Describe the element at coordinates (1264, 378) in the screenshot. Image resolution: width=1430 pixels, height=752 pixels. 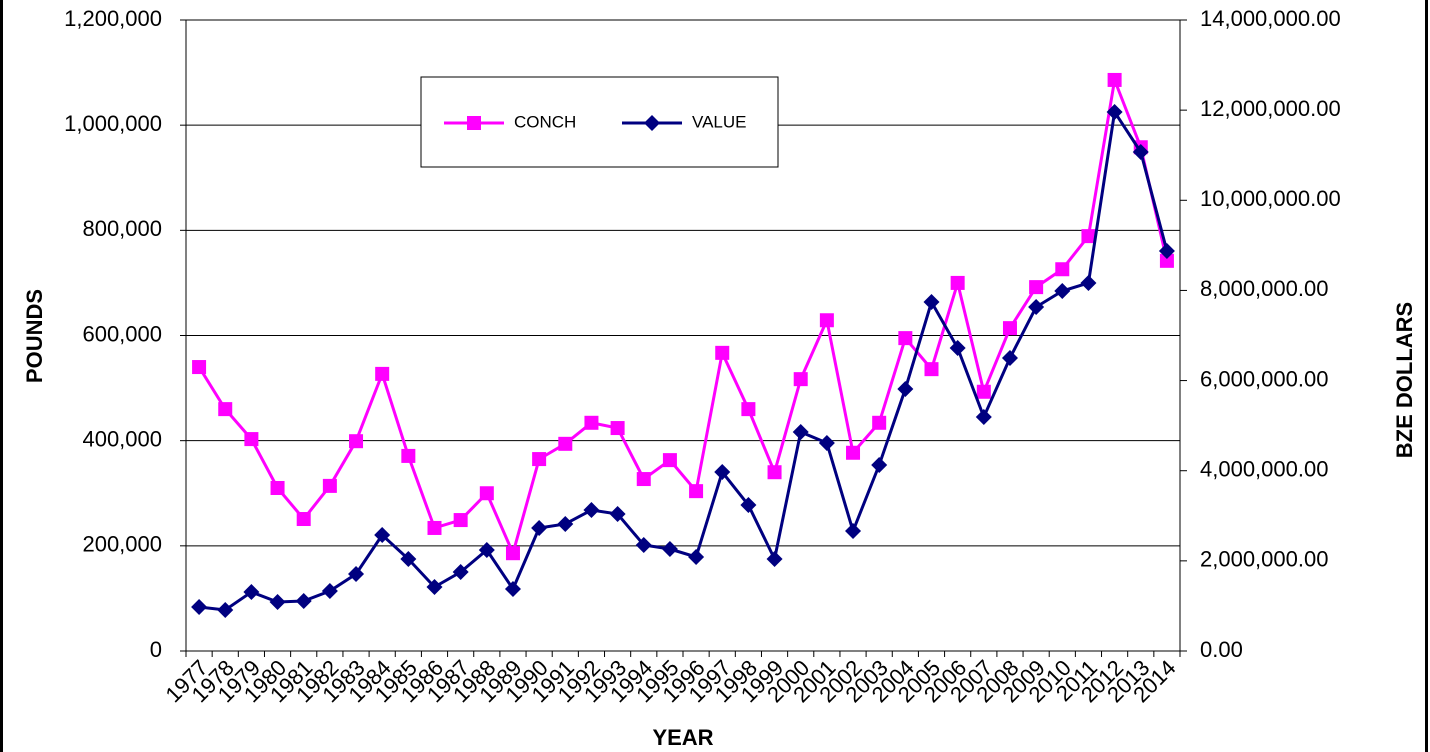
I see `y2-tick-label: 6,000,000.00` at that location.